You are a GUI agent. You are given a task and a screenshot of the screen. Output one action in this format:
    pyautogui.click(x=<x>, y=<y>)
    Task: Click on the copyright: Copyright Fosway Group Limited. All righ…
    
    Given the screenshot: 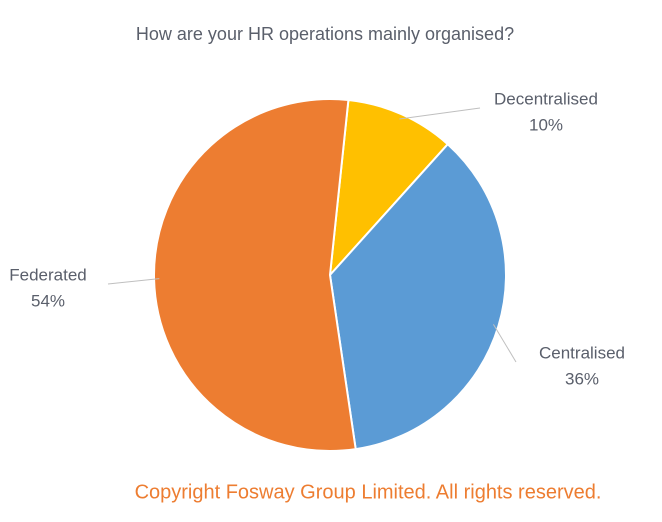 What is the action you would take?
    pyautogui.click(x=368, y=492)
    